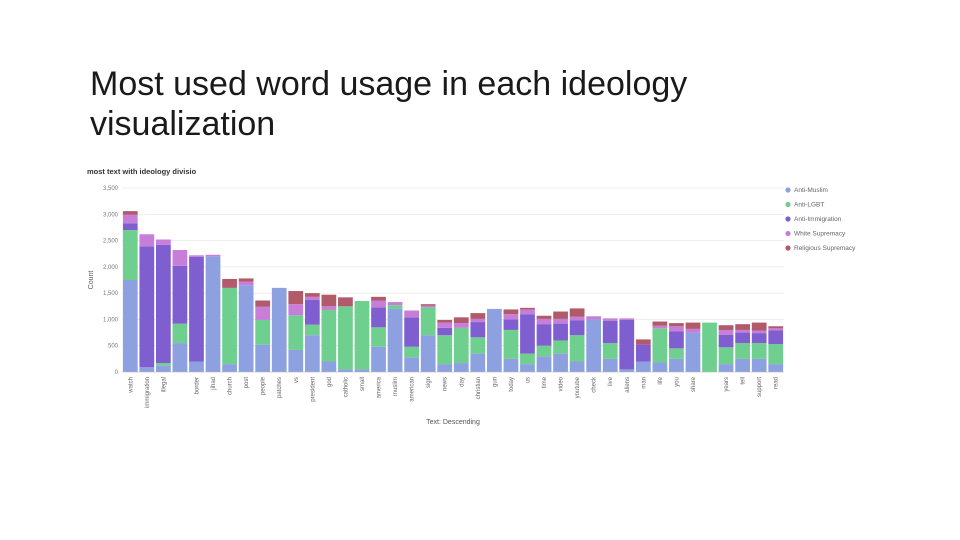  Describe the element at coordinates (809, 205) in the screenshot. I see `legend-label: Anti-LGBT` at that location.